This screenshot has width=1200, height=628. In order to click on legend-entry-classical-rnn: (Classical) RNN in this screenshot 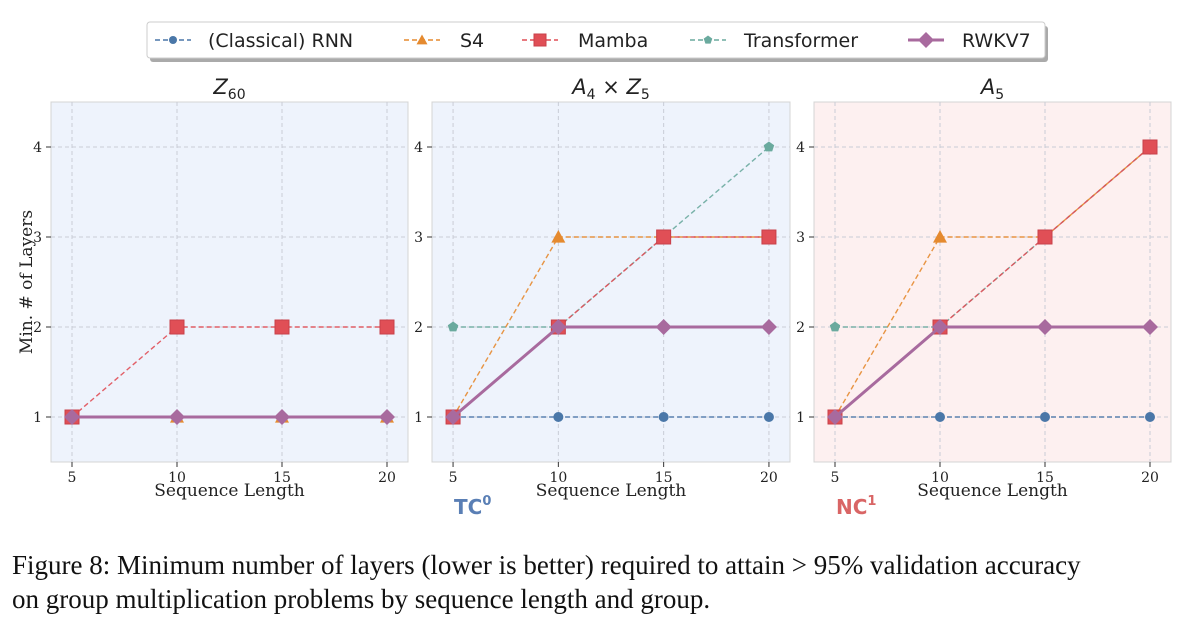, I will do `click(254, 41)`.